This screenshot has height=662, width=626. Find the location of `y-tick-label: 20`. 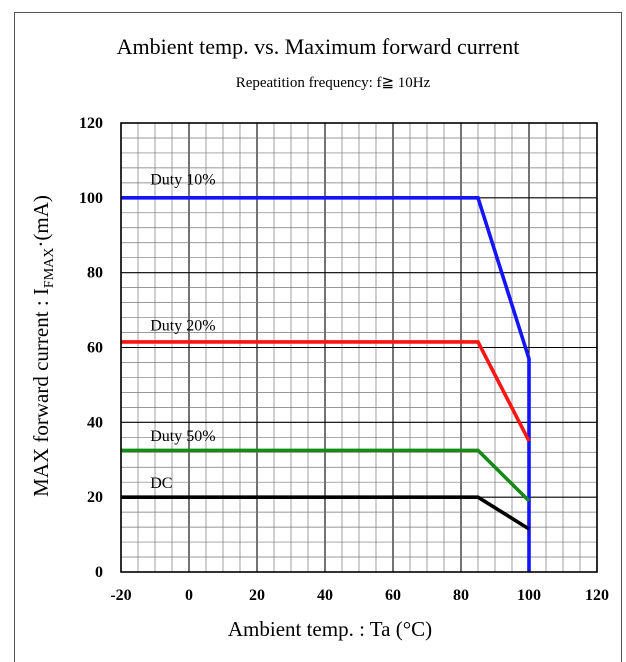

y-tick-label: 20 is located at coordinates (95, 497).